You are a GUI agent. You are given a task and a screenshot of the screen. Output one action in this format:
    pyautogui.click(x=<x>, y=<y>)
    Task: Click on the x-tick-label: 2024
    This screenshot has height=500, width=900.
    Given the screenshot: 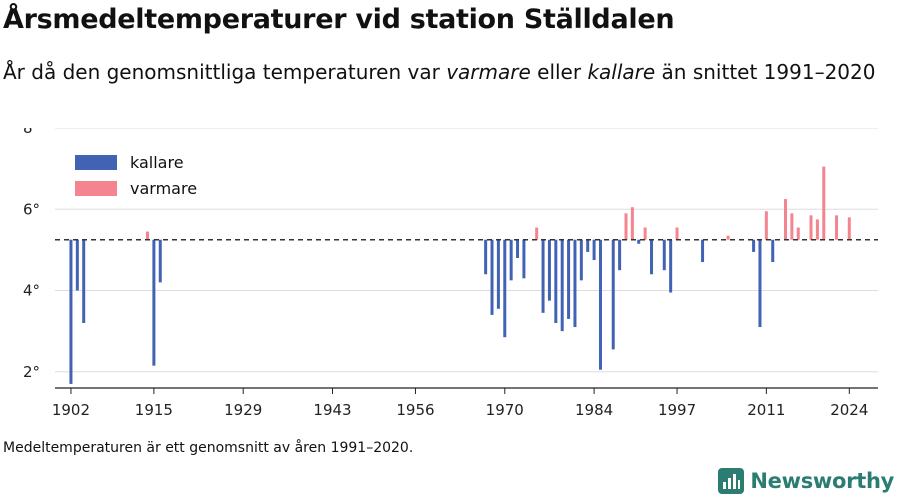 What is the action you would take?
    pyautogui.click(x=849, y=410)
    